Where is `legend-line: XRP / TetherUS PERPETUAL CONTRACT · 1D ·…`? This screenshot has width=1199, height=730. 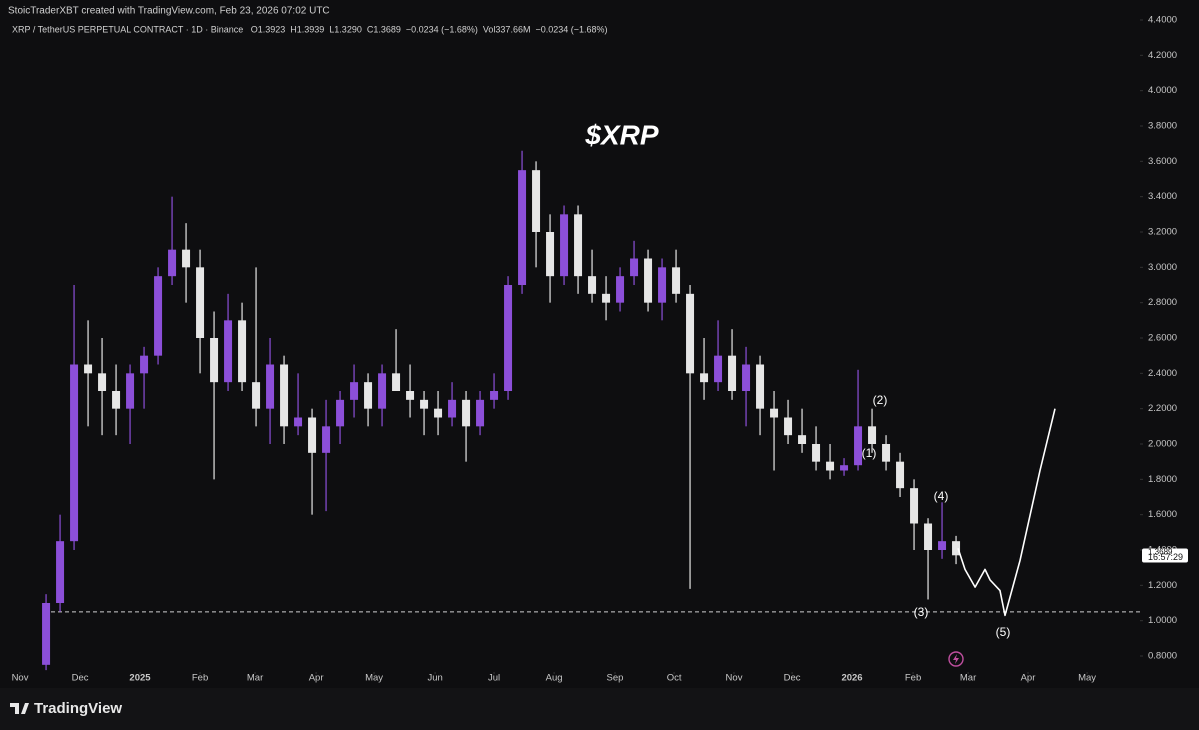
legend-line: XRP / TetherUS PERPETUAL CONTRACT · 1D ·… is located at coordinates (310, 29).